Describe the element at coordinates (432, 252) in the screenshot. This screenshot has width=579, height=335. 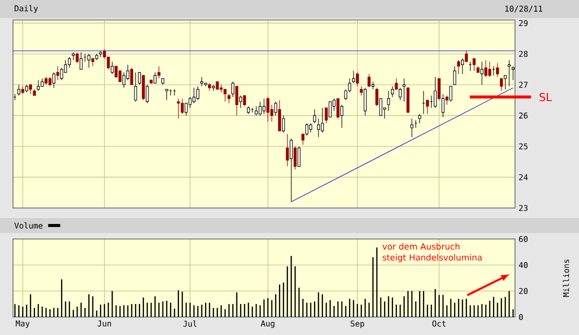
I see `annotation: vor dem Ausbruch steigt Handelsvolumina` at that location.